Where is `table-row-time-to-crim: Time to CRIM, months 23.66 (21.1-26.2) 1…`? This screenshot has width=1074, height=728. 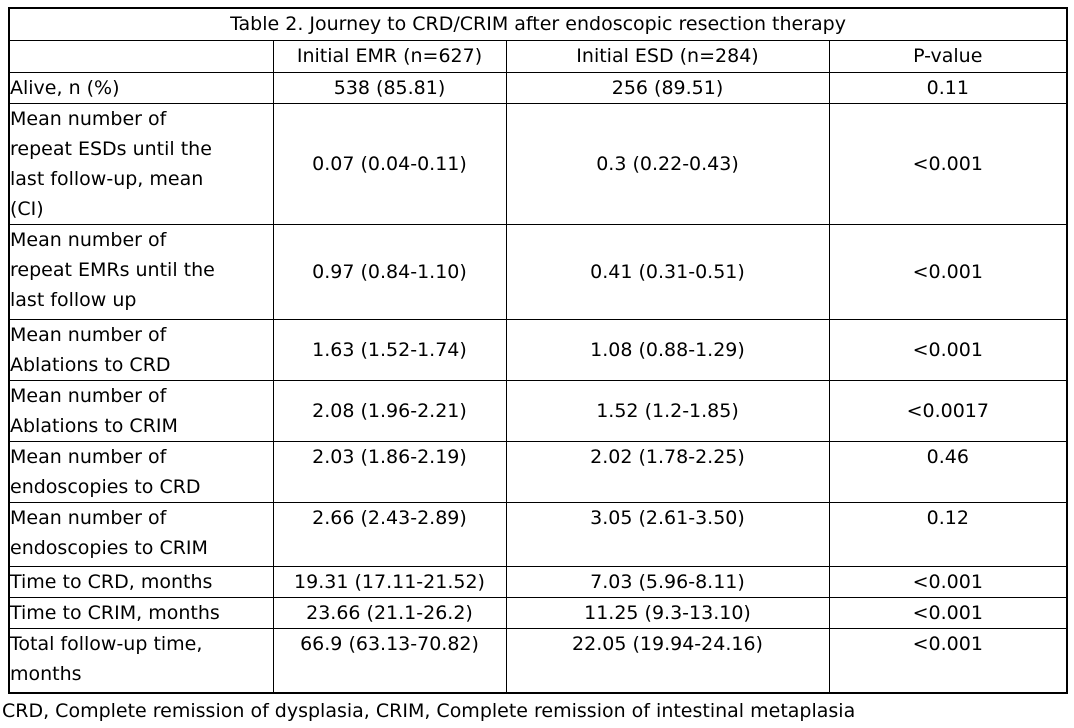 table-row-time-to-crim: Time to CRIM, months 23.66 (21.1-26.2) 1… is located at coordinates (538, 612).